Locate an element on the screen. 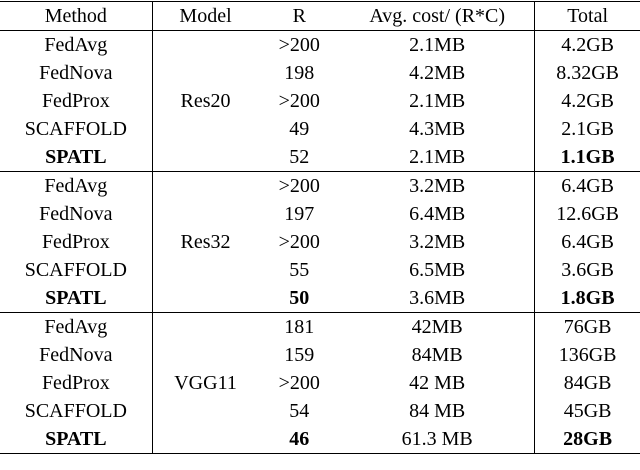 The height and width of the screenshot is (470, 640). value-cell: 136GB is located at coordinates (587, 355).